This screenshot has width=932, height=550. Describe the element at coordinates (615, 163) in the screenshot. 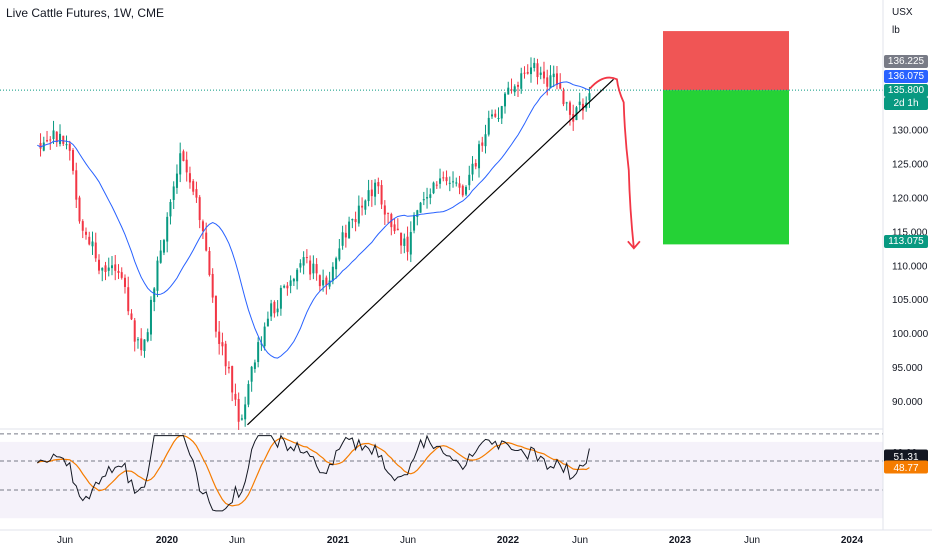

I see `forecast-arrow` at that location.